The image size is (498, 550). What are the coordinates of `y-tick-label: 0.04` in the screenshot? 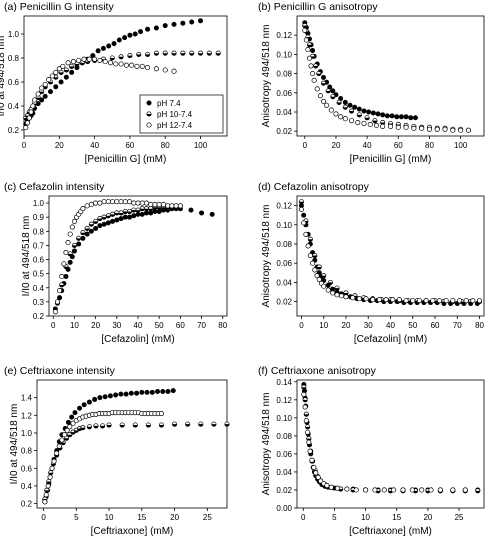 It's located at (284, 282).